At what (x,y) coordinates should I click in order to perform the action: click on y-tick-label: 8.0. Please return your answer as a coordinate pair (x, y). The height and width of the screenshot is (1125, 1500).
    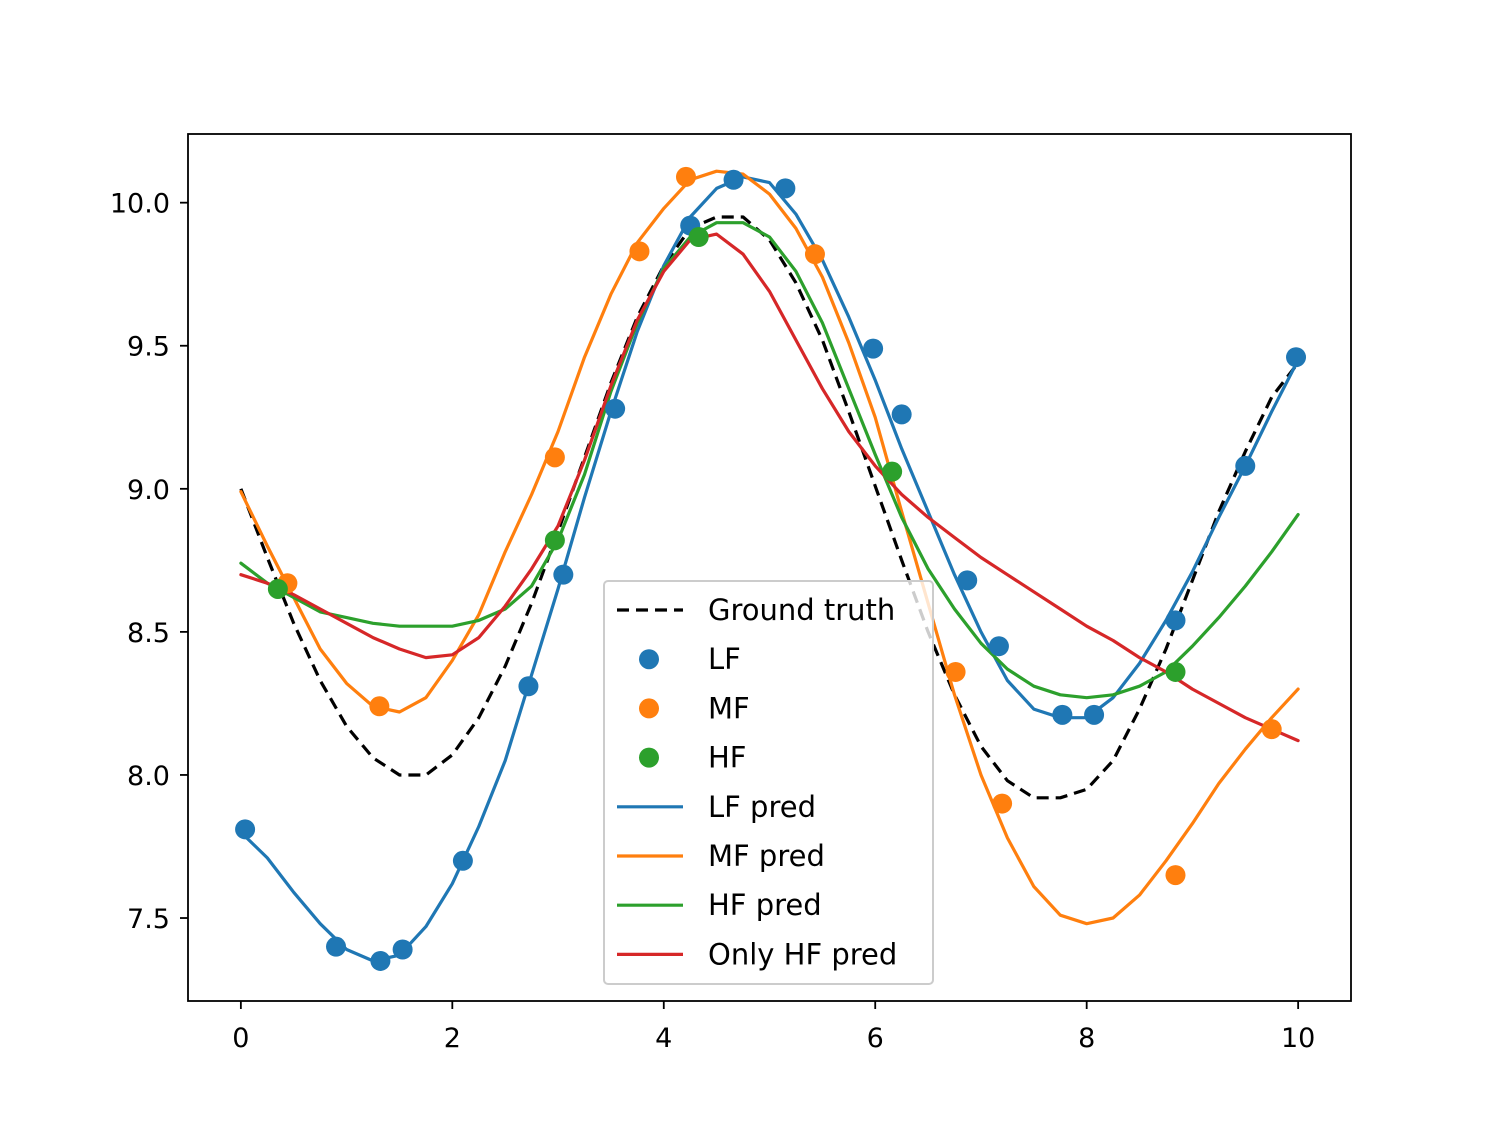
    Looking at the image, I should click on (148, 776).